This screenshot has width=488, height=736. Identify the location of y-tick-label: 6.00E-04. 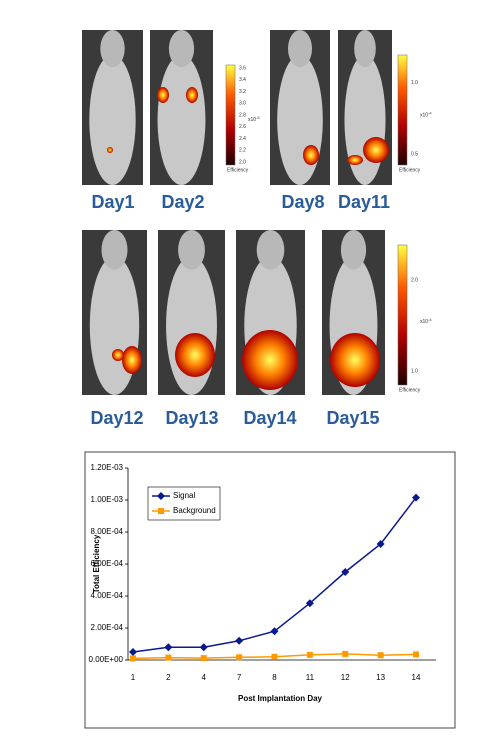
(107, 563).